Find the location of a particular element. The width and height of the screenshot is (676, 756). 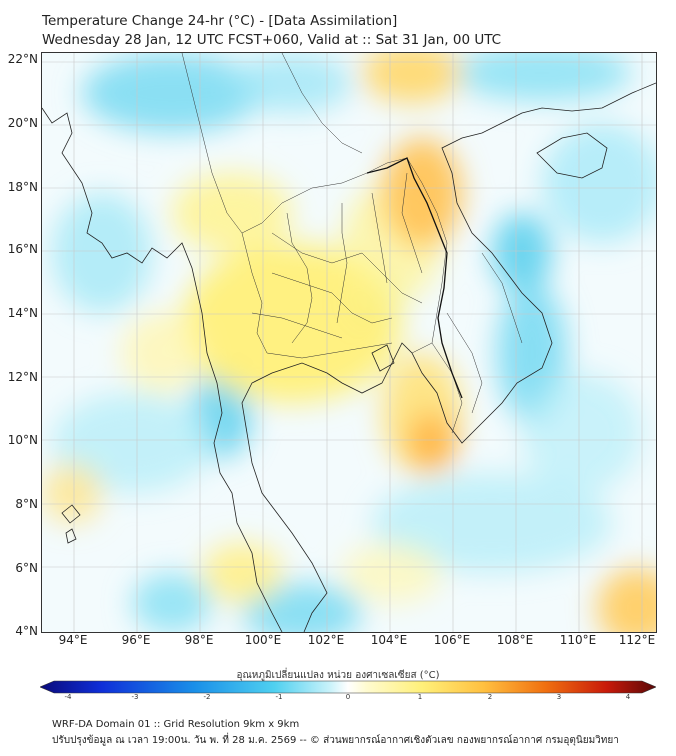

lon-label-112: 112°E is located at coordinates (637, 640).